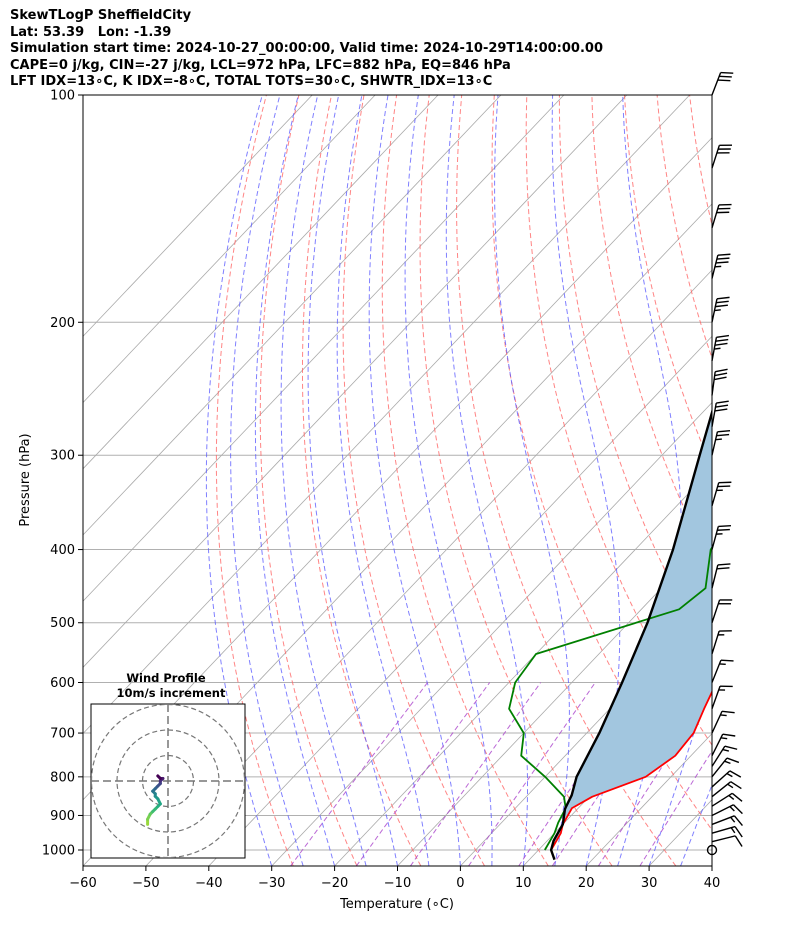 The image size is (794, 937). I want to click on x-tick-label: −30, so click(271, 883).